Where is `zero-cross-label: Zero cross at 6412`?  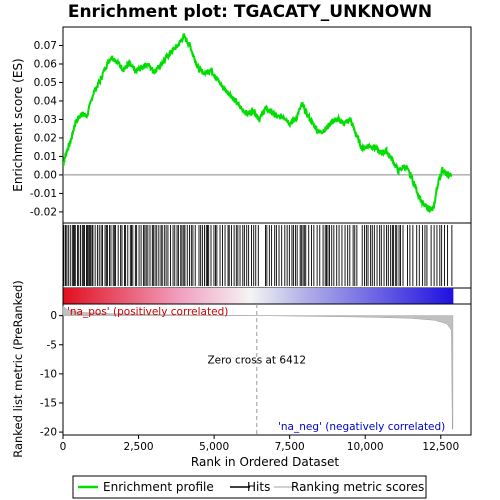 zero-cross-label: Zero cross at 6412 is located at coordinates (256, 360).